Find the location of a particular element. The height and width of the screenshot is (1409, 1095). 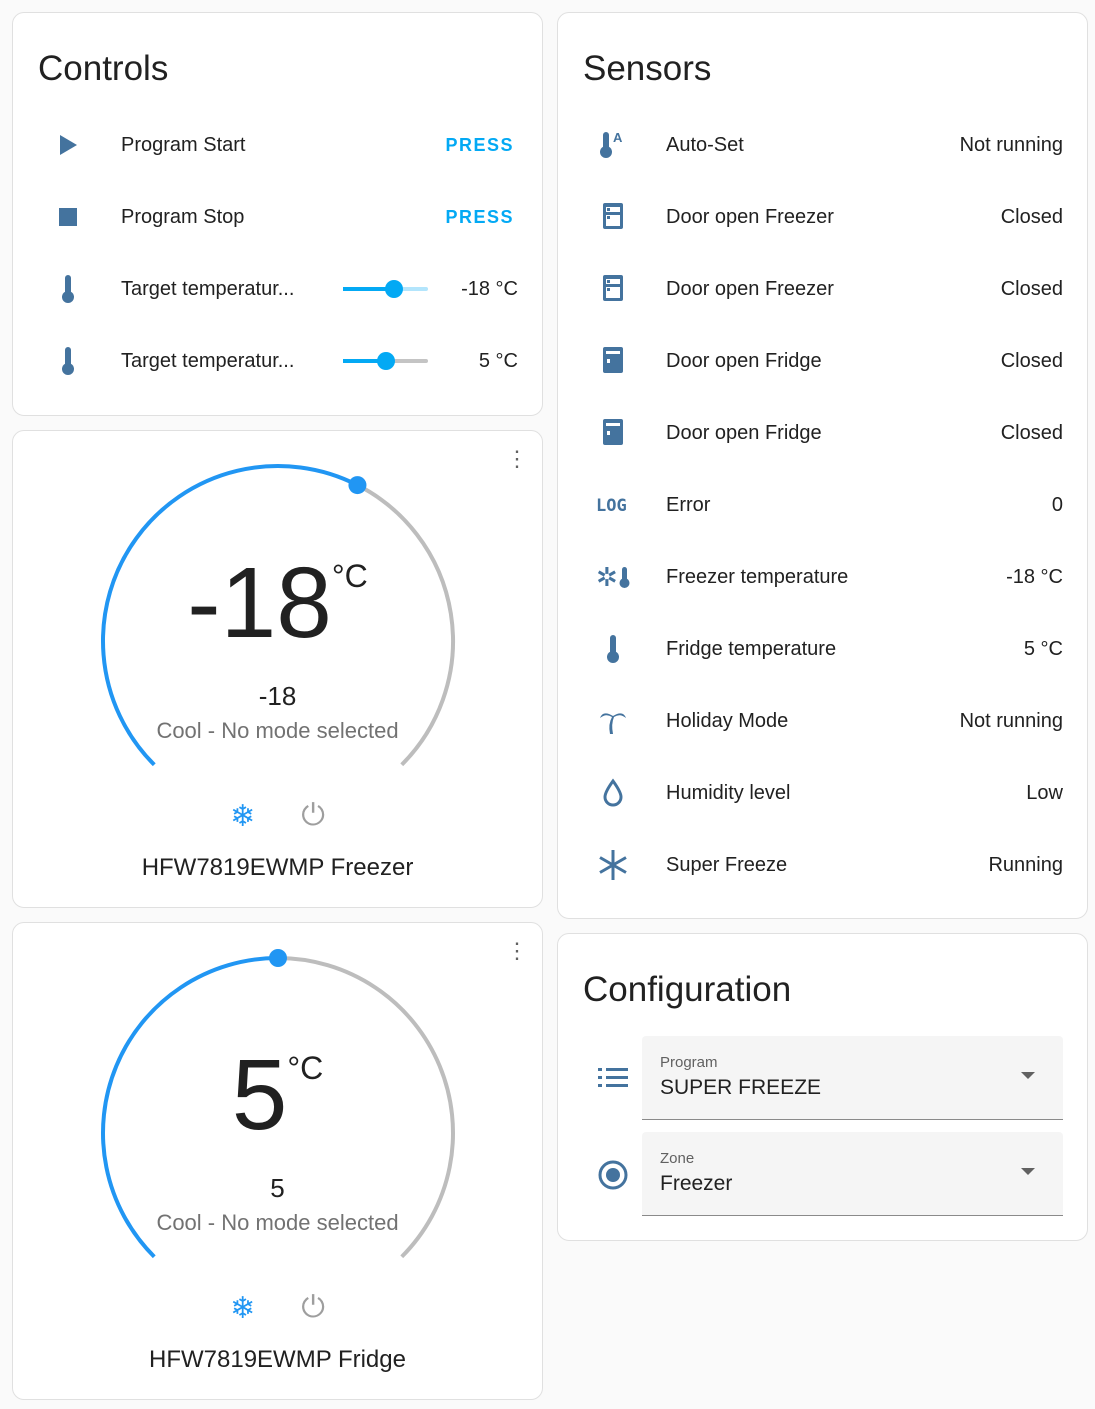

thermometer-auto-icon: A is located at coordinates (613, 145).